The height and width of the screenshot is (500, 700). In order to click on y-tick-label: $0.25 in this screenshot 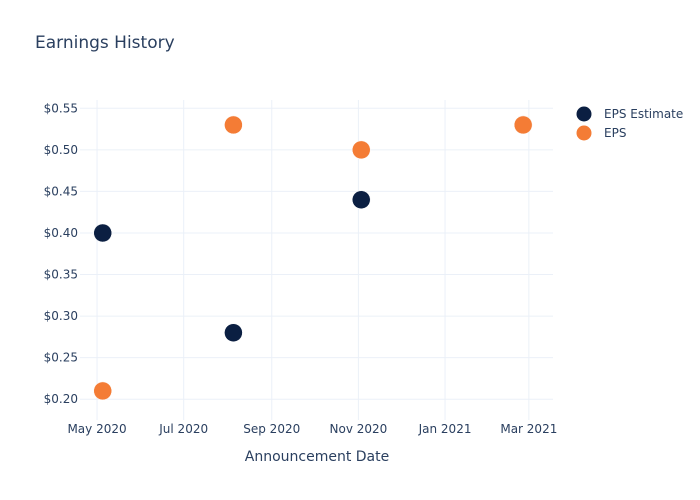, I will do `click(61, 358)`.